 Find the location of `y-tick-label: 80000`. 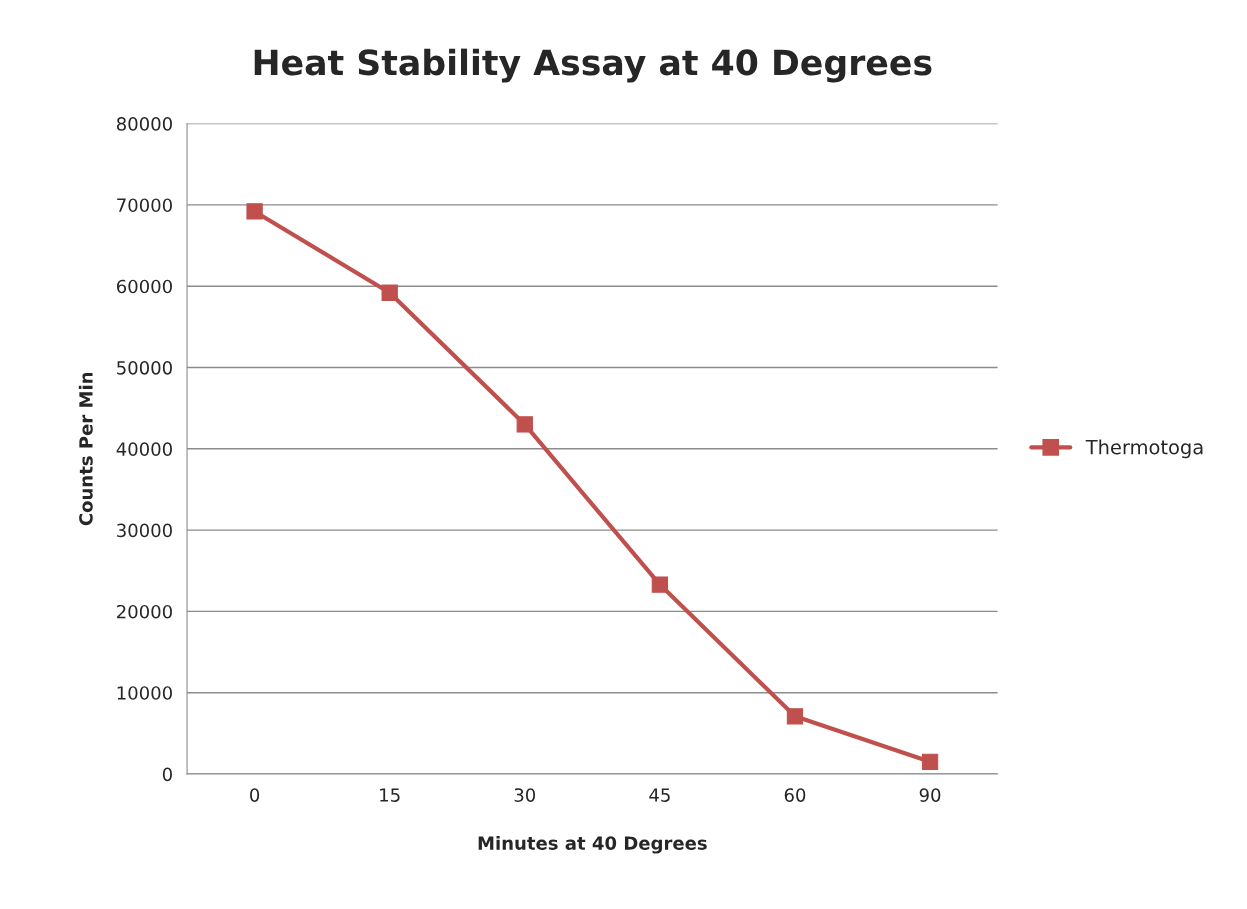

y-tick-label: 80000 is located at coordinates (144, 124).